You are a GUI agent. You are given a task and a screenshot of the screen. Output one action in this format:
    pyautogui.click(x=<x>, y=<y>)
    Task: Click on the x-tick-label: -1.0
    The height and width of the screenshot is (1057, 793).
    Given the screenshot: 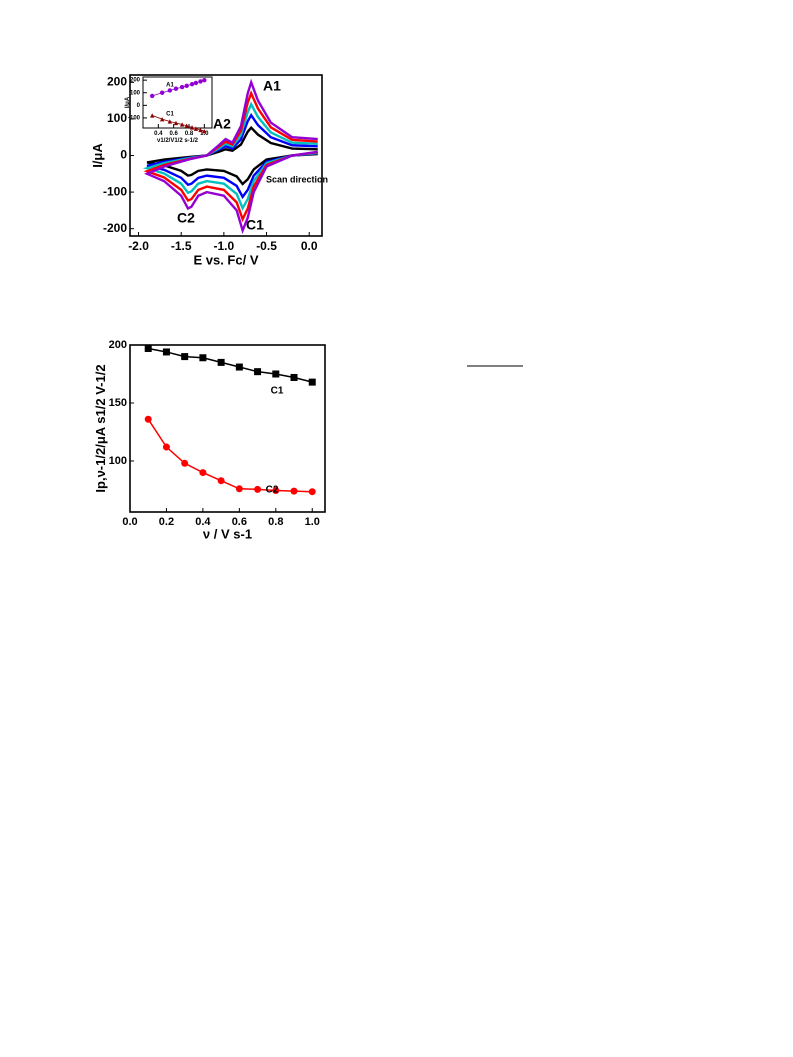 What is the action you would take?
    pyautogui.click(x=224, y=246)
    